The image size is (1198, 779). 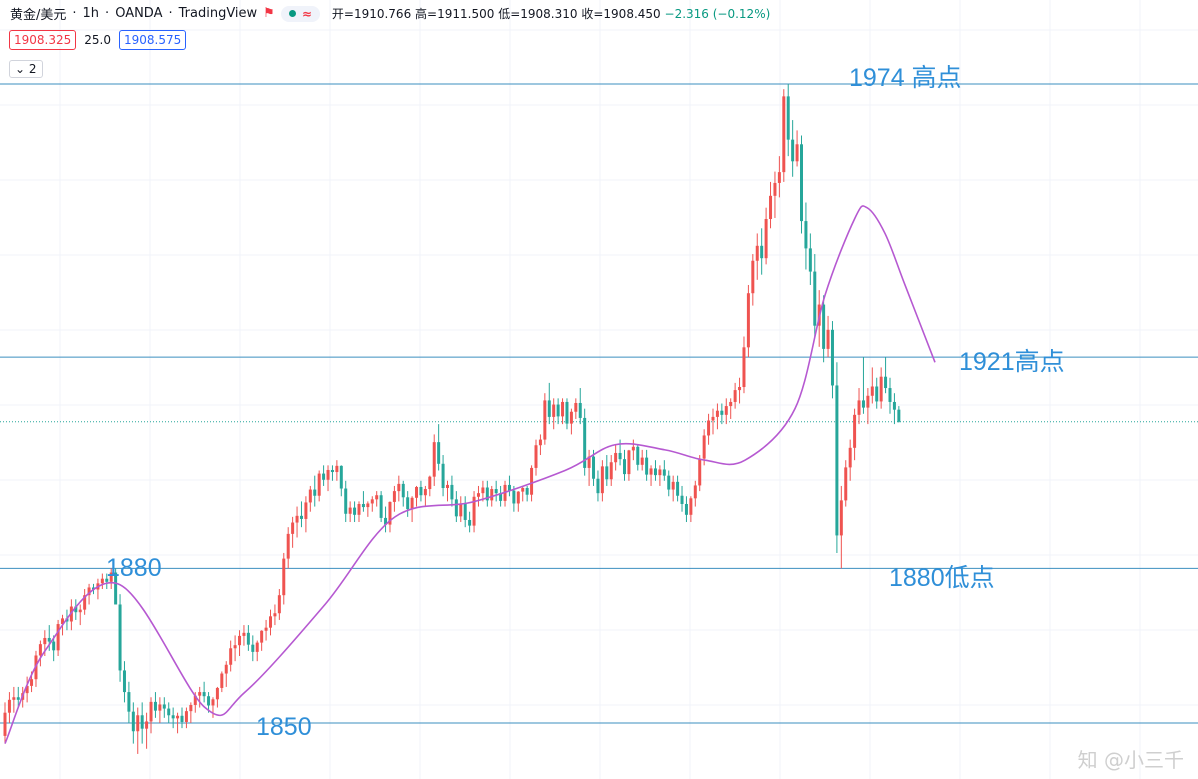 I want to click on broker-label: OANDA, so click(x=139, y=13).